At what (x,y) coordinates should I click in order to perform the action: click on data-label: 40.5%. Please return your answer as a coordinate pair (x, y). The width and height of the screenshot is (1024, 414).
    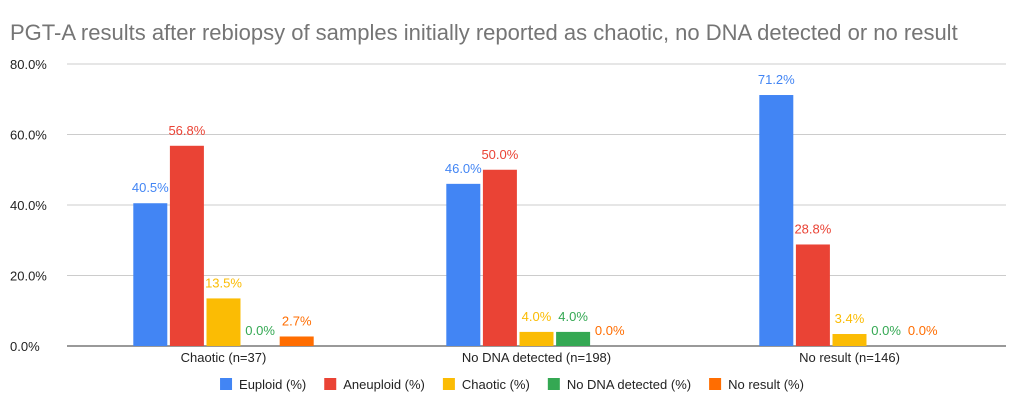
    Looking at the image, I should click on (150, 187).